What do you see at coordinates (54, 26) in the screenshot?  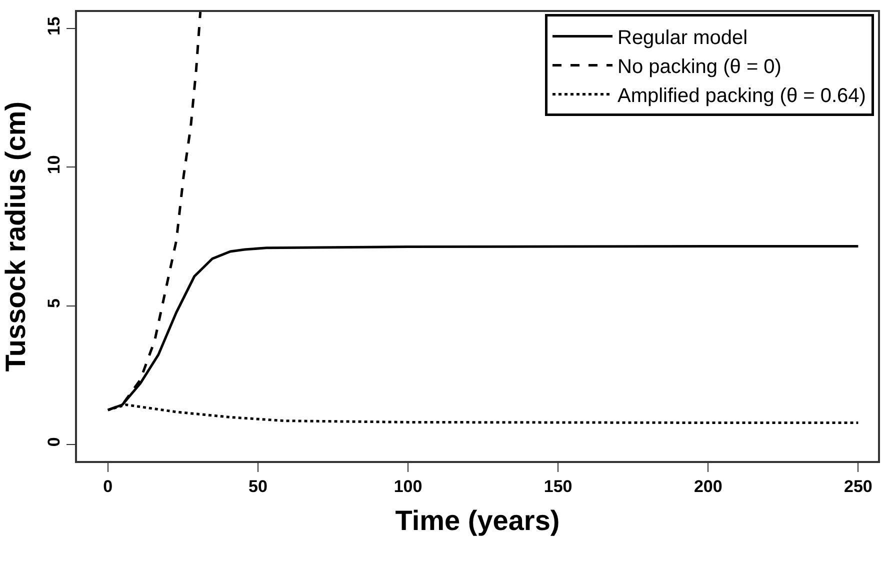 I see `y-tick-label: 15` at bounding box center [54, 26].